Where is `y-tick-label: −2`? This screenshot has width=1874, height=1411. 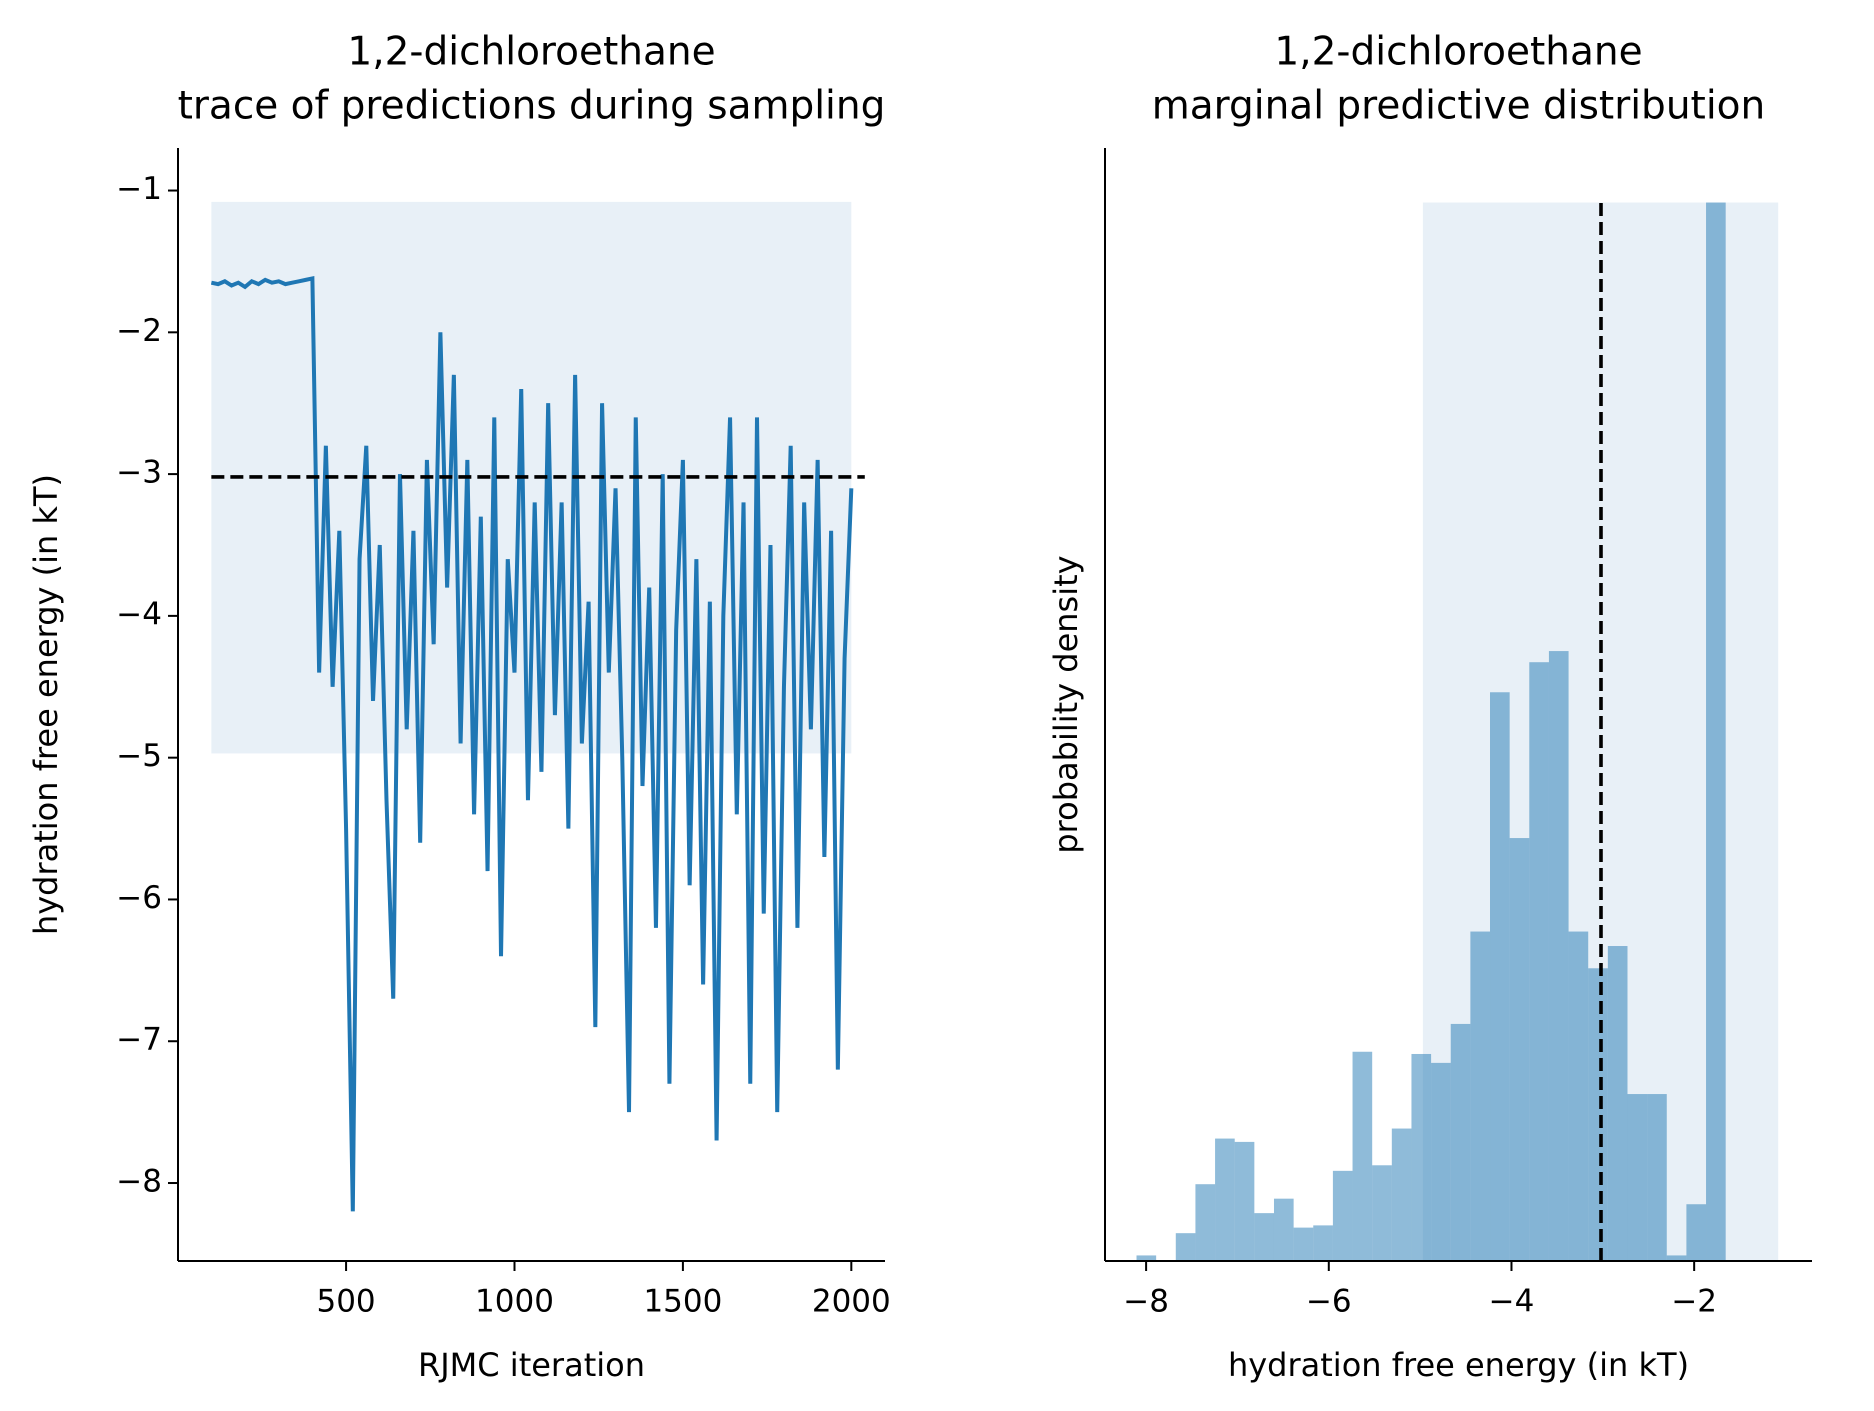 y-tick-label: −2 is located at coordinates (139, 331).